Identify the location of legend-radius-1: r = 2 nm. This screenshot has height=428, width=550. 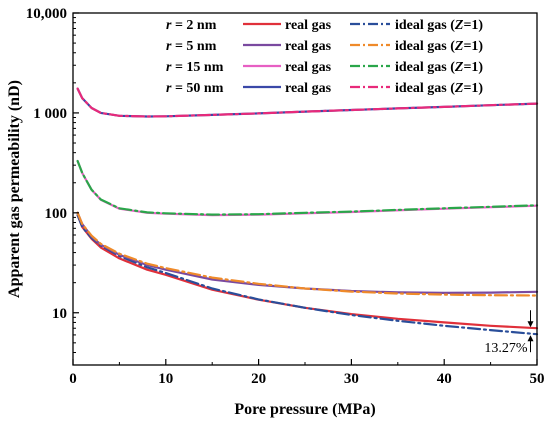
(191, 25).